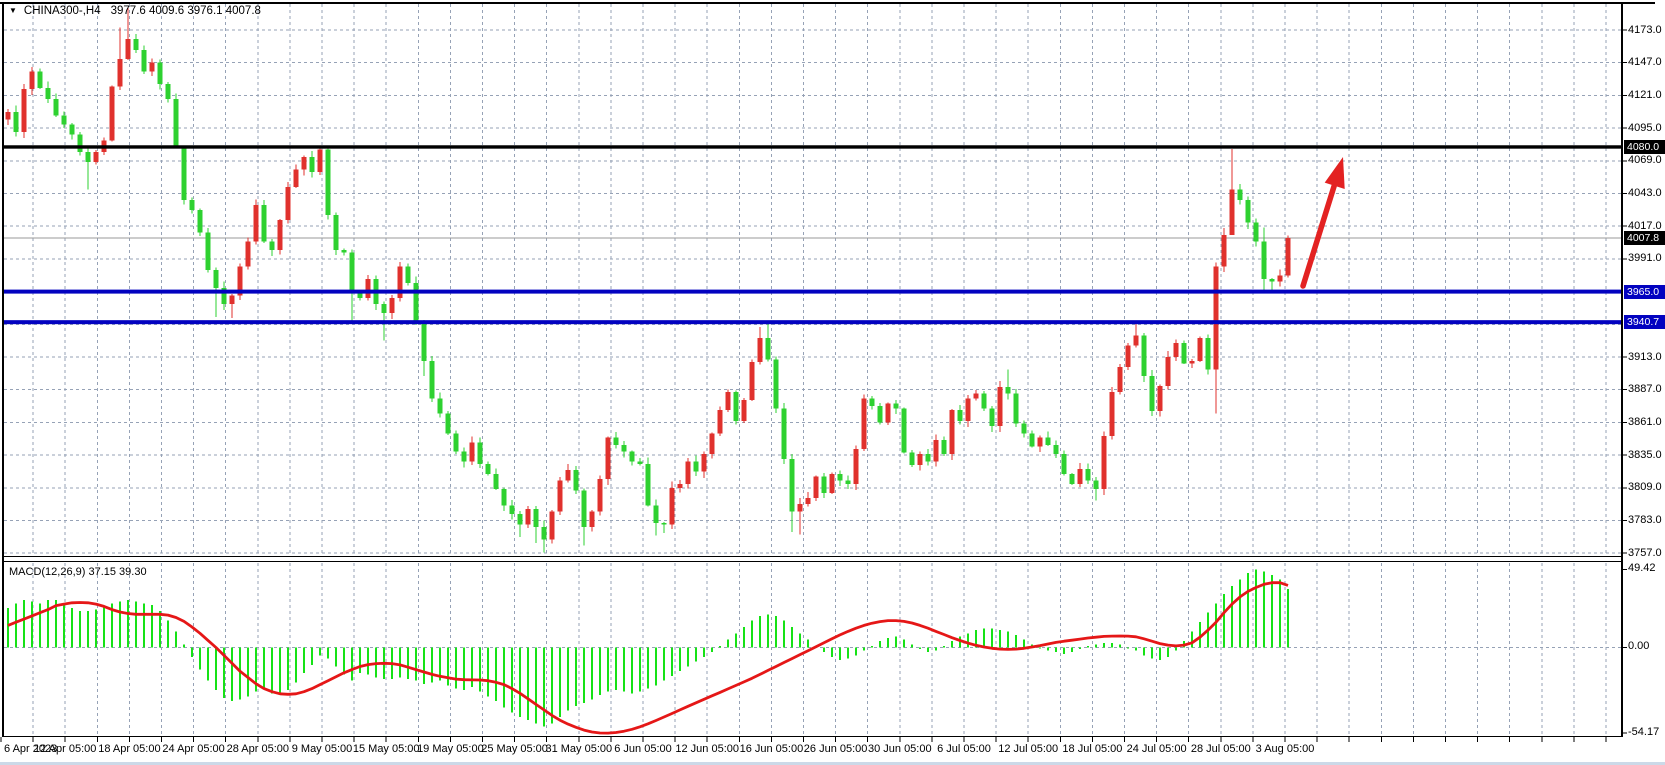 This screenshot has height=765, width=1665. I want to click on time-axis-label: 26 Jun 05:00, so click(835, 749).